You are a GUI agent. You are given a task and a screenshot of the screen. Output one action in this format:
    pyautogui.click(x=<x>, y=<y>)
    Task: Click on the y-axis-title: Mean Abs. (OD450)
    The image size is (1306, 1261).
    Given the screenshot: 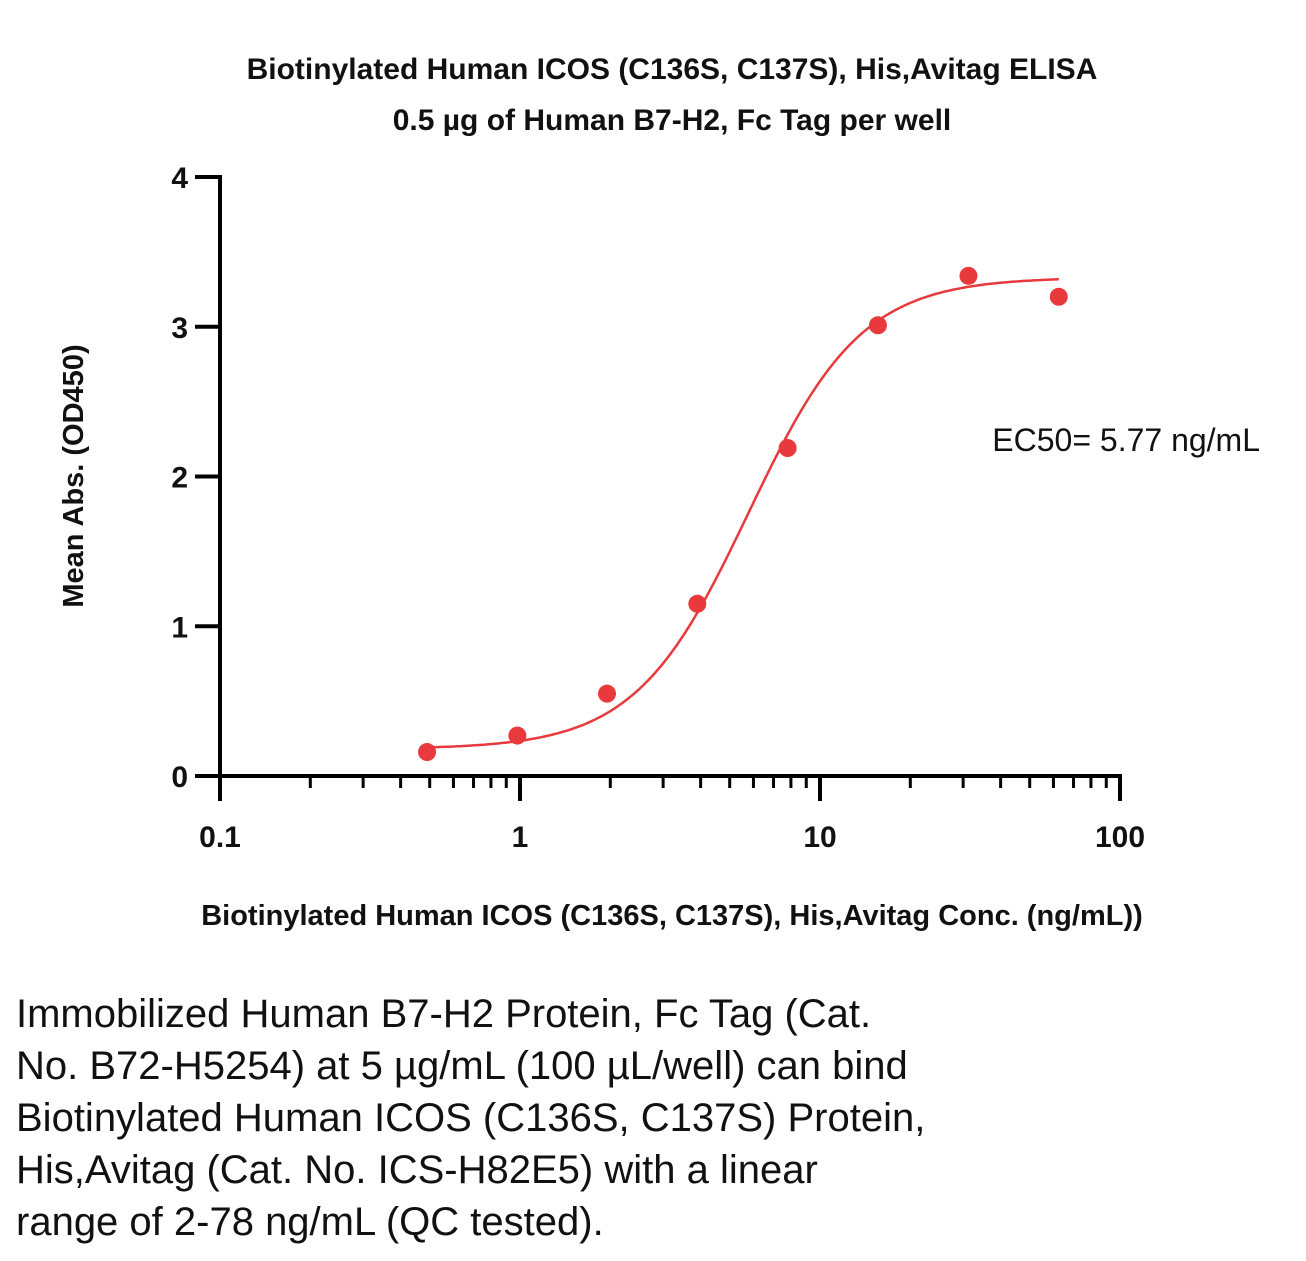 What is the action you would take?
    pyautogui.click(x=74, y=475)
    